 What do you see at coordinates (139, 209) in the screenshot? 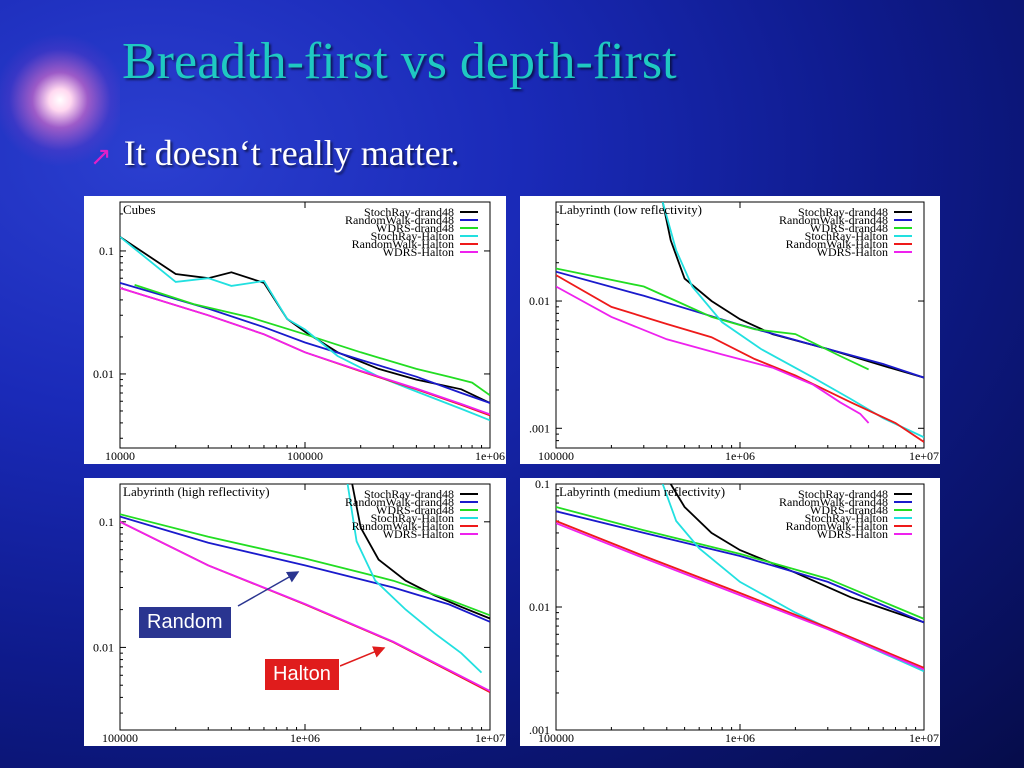
I see `chart-title: Cubes` at bounding box center [139, 209].